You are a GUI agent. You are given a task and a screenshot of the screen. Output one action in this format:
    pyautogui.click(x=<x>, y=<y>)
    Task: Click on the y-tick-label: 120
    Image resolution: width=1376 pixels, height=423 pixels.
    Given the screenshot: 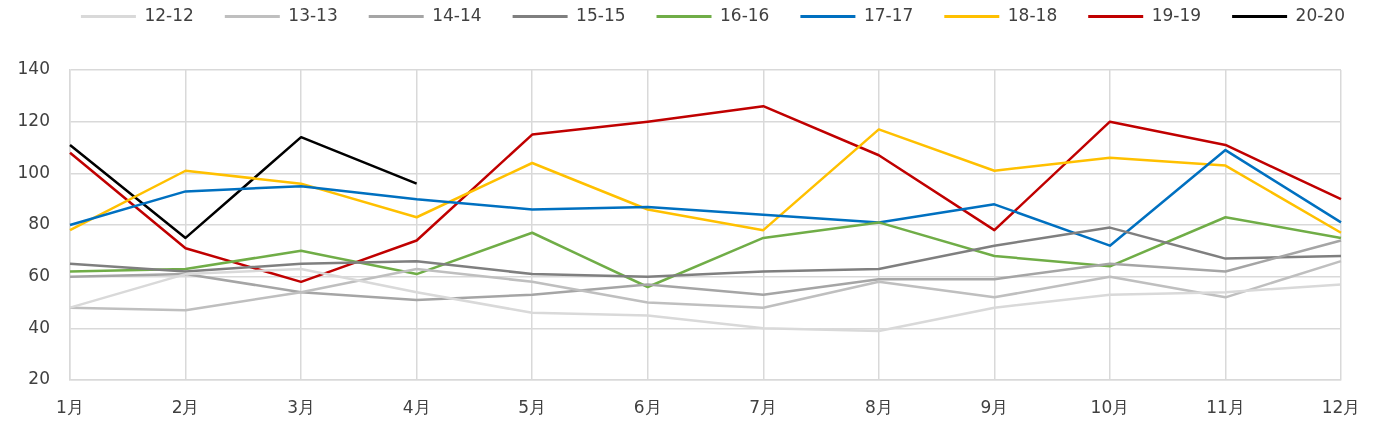 What is the action you would take?
    pyautogui.click(x=33, y=120)
    